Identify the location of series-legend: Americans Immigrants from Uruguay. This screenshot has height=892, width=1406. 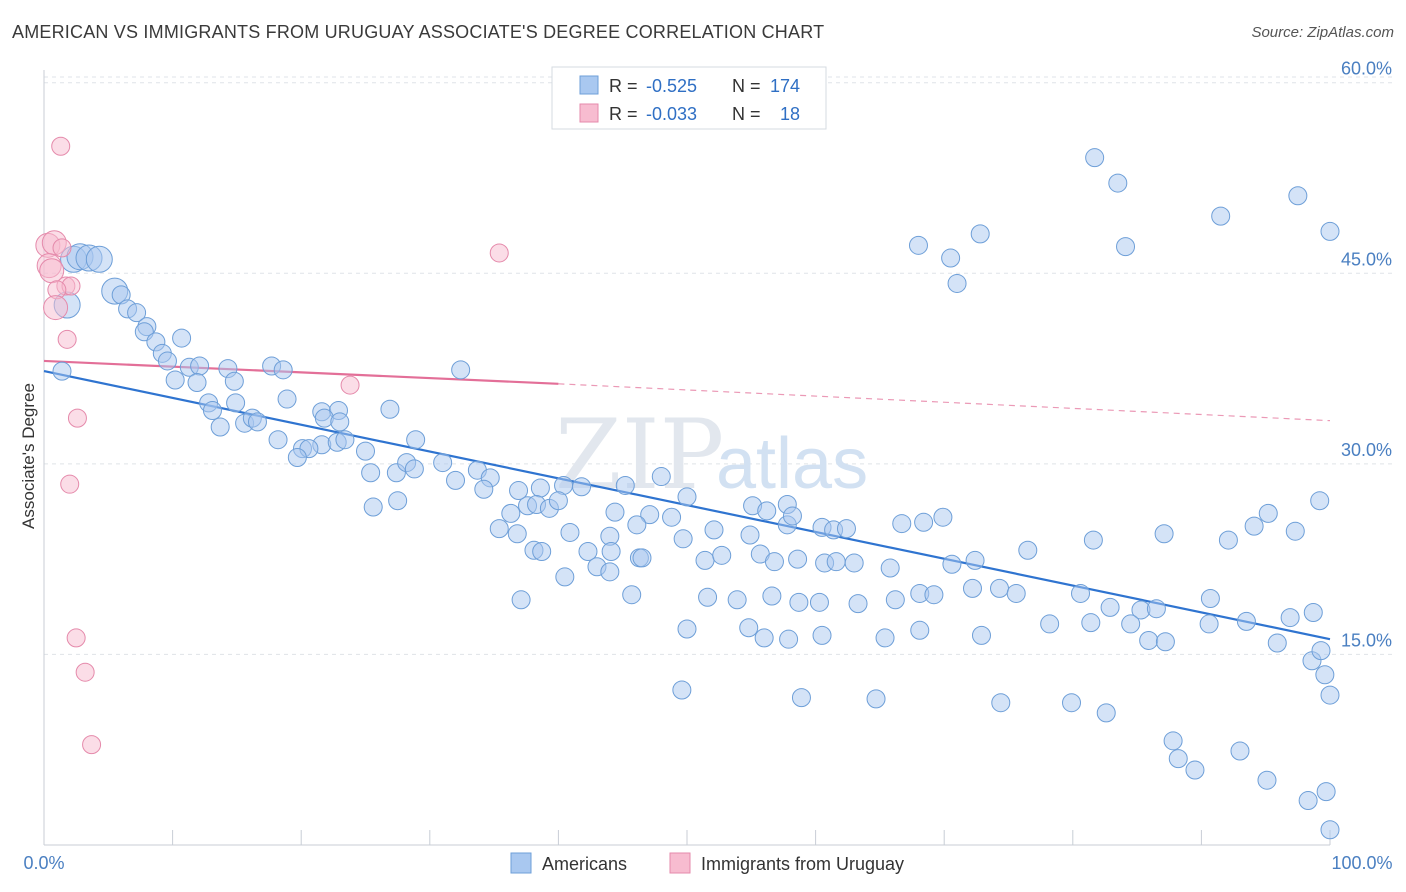
(707, 863).